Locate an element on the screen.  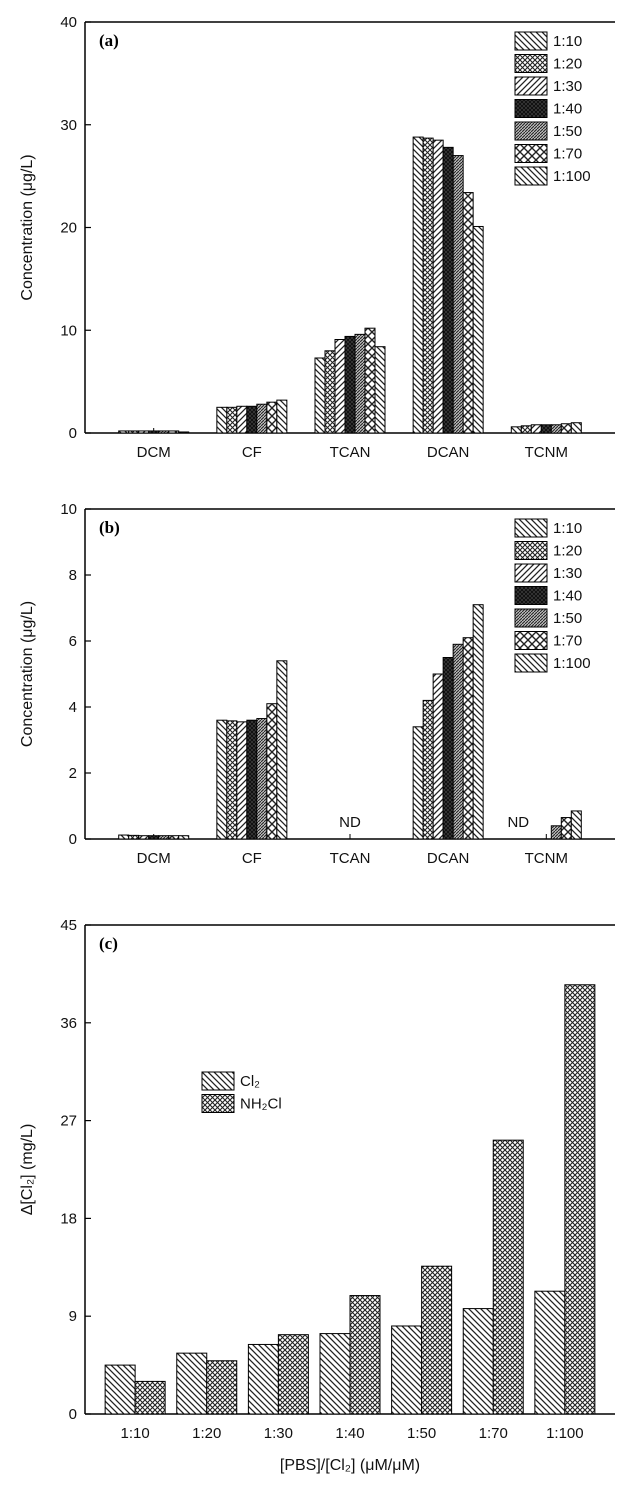
bar-CF-1:40 is located at coordinates (252, 419).